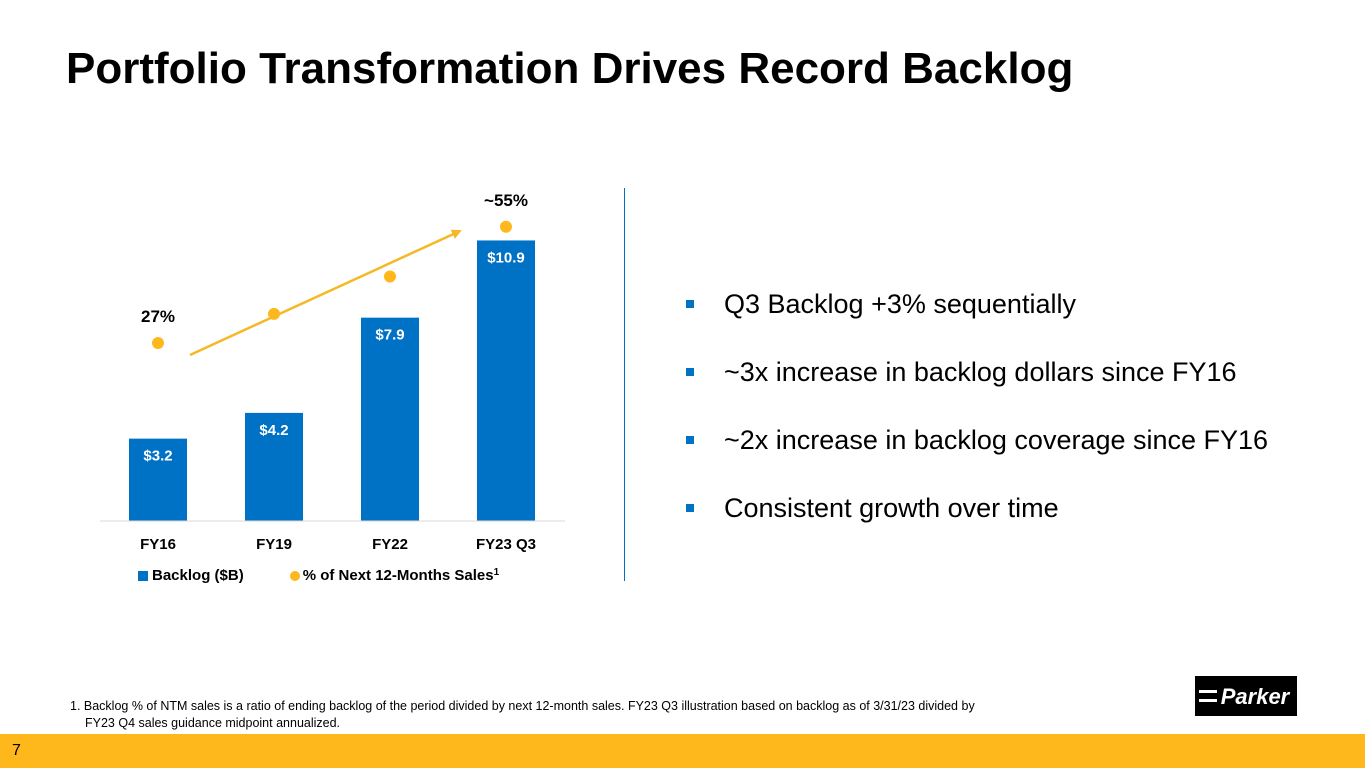 This screenshot has height=768, width=1365. What do you see at coordinates (1256, 696) in the screenshot?
I see `logo-wordmark: Parker` at bounding box center [1256, 696].